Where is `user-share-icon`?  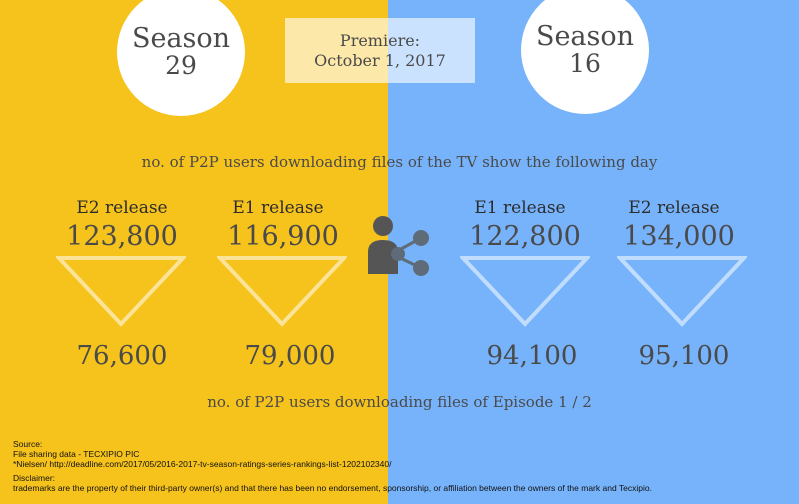 user-share-icon is located at coordinates (398, 246).